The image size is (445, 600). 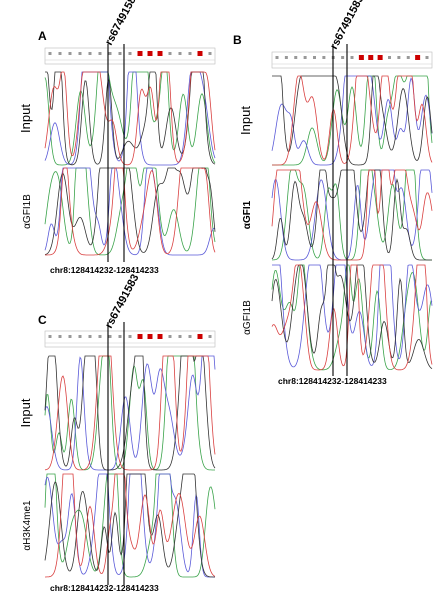 What do you see at coordinates (42, 320) in the screenshot?
I see `panel-label: C` at bounding box center [42, 320].